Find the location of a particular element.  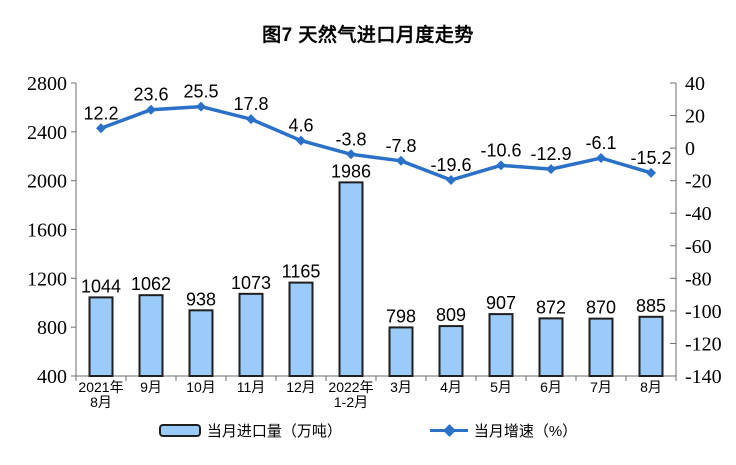

line-label-7: -19.6 is located at coordinates (450, 165).